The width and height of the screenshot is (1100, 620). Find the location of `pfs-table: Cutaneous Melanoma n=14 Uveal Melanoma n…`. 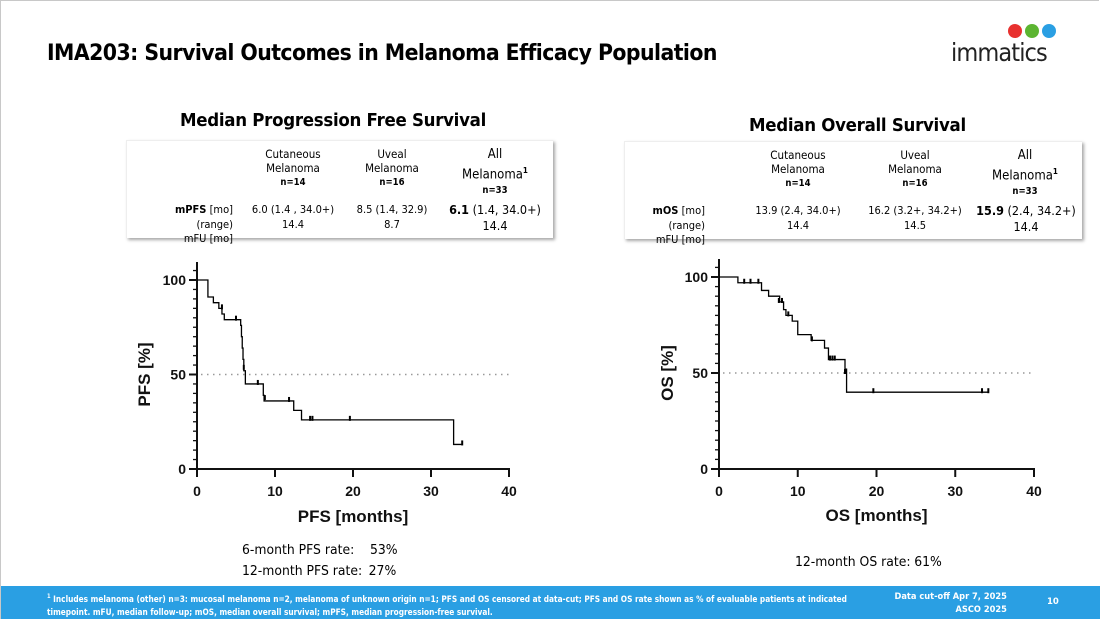

pfs-table: Cutaneous Melanoma n=14 Uveal Melanoma n… is located at coordinates (339, 192).